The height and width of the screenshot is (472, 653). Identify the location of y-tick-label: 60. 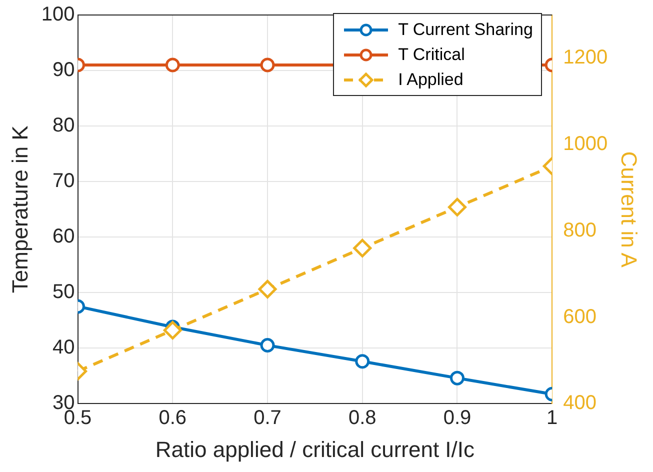
(63, 237).